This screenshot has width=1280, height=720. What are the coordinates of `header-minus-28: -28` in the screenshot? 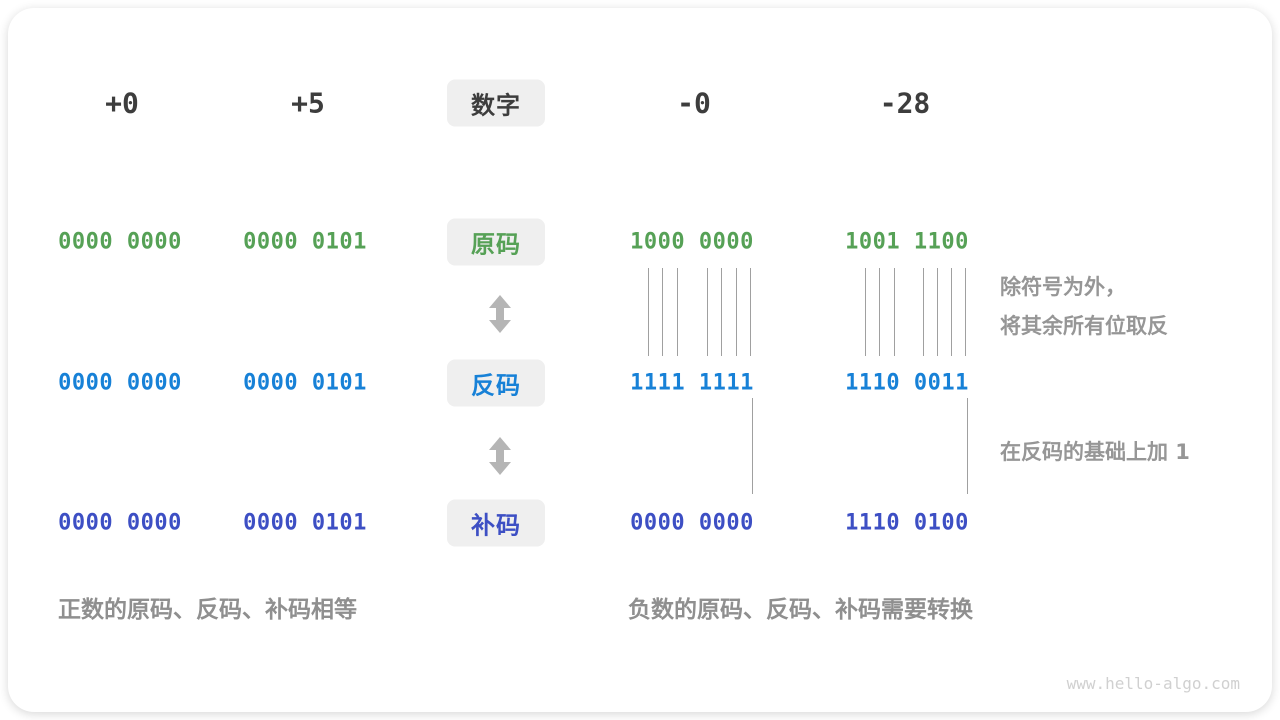 It's located at (905, 103).